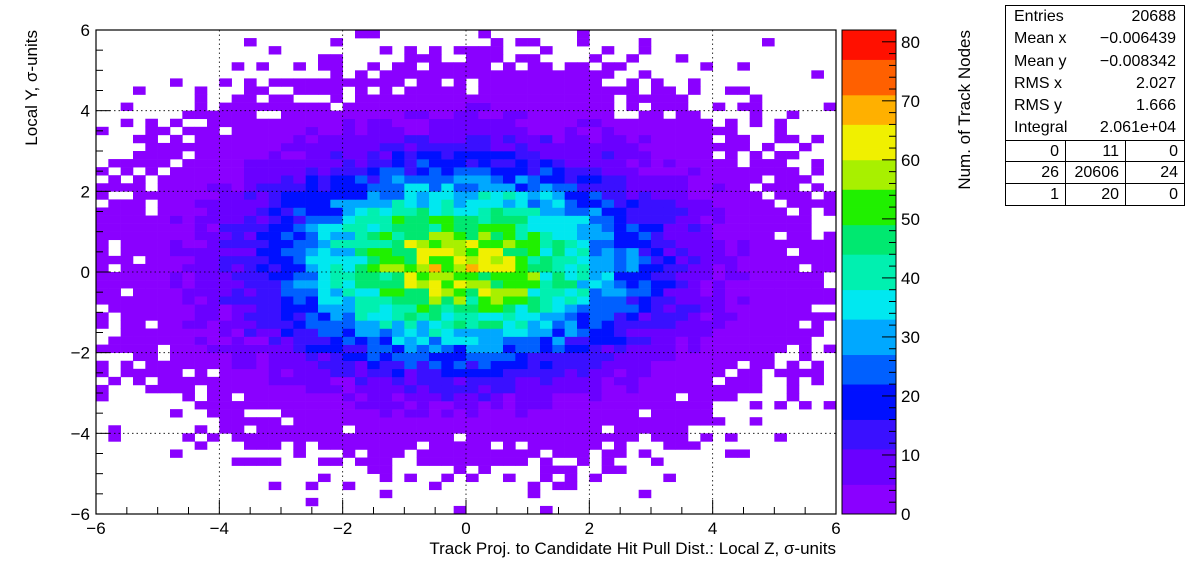 The height and width of the screenshot is (572, 1196). I want to click on stats-value: −0.008342, so click(1137, 61).